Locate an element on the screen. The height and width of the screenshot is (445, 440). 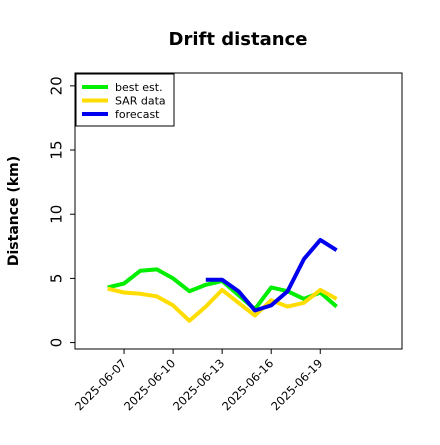
legend-label: SAR data is located at coordinates (140, 101).